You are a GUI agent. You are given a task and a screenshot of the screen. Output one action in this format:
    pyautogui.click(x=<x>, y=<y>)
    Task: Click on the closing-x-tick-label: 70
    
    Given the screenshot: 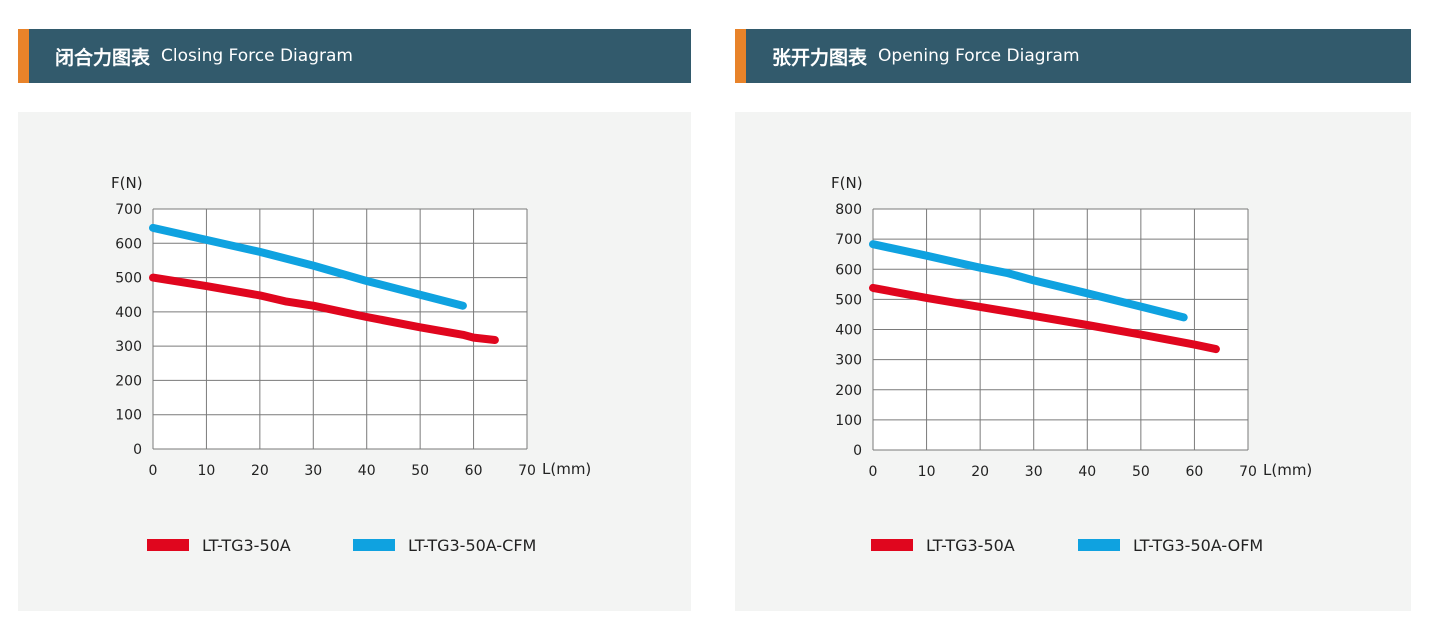 What is the action you would take?
    pyautogui.click(x=527, y=471)
    